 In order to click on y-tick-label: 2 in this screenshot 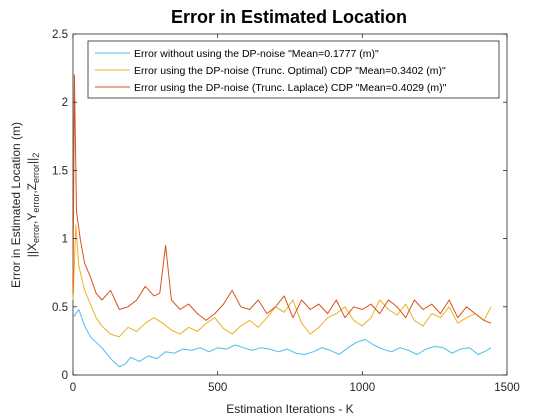, I will do `click(65, 103)`.